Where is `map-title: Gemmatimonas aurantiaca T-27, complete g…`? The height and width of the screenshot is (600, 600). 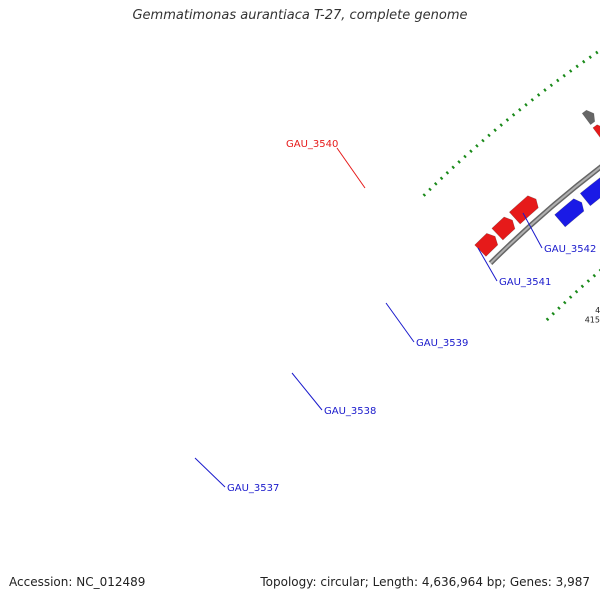
map-title: Gemmatimonas aurantiaca T-27, complete g… is located at coordinates (300, 15).